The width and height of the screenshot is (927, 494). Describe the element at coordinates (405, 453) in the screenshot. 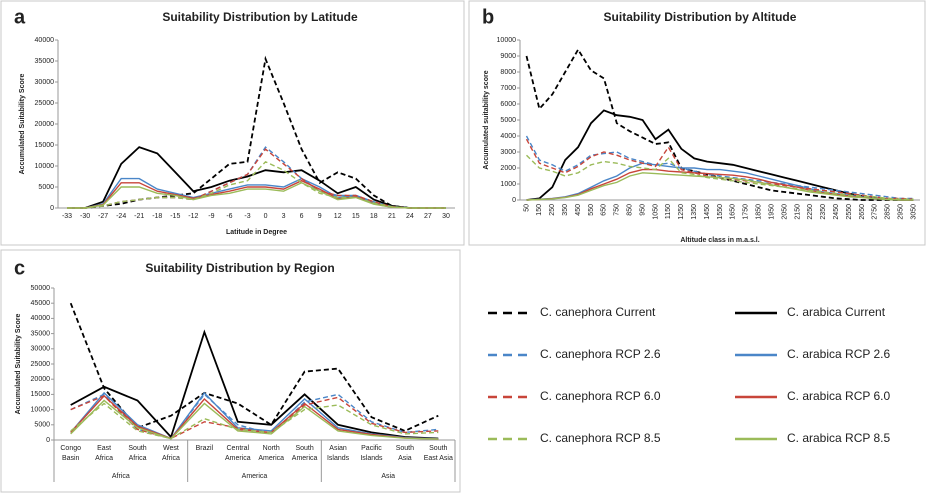

I see `x-tick-label: South Asia` at that location.